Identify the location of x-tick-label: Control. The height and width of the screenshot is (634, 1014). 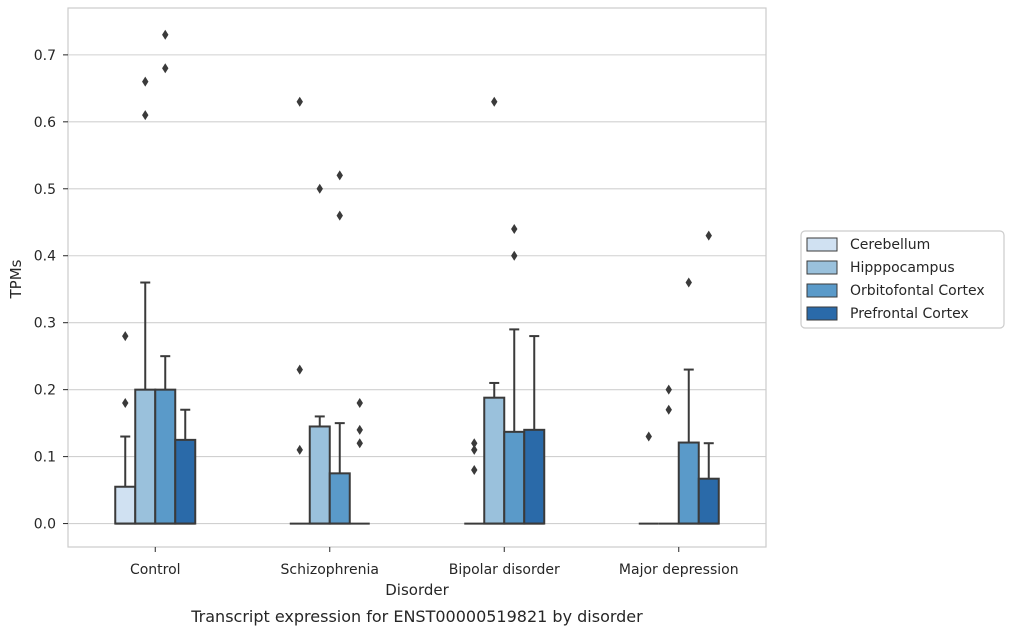
(155, 570).